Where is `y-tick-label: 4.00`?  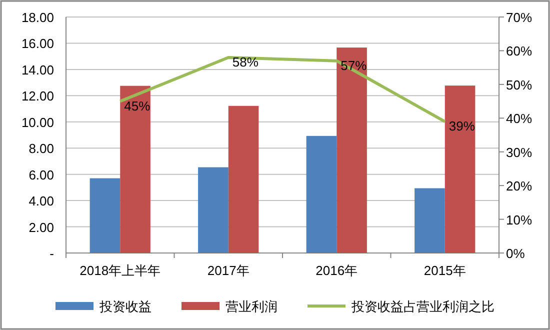 y-tick-label: 4.00 is located at coordinates (41, 201).